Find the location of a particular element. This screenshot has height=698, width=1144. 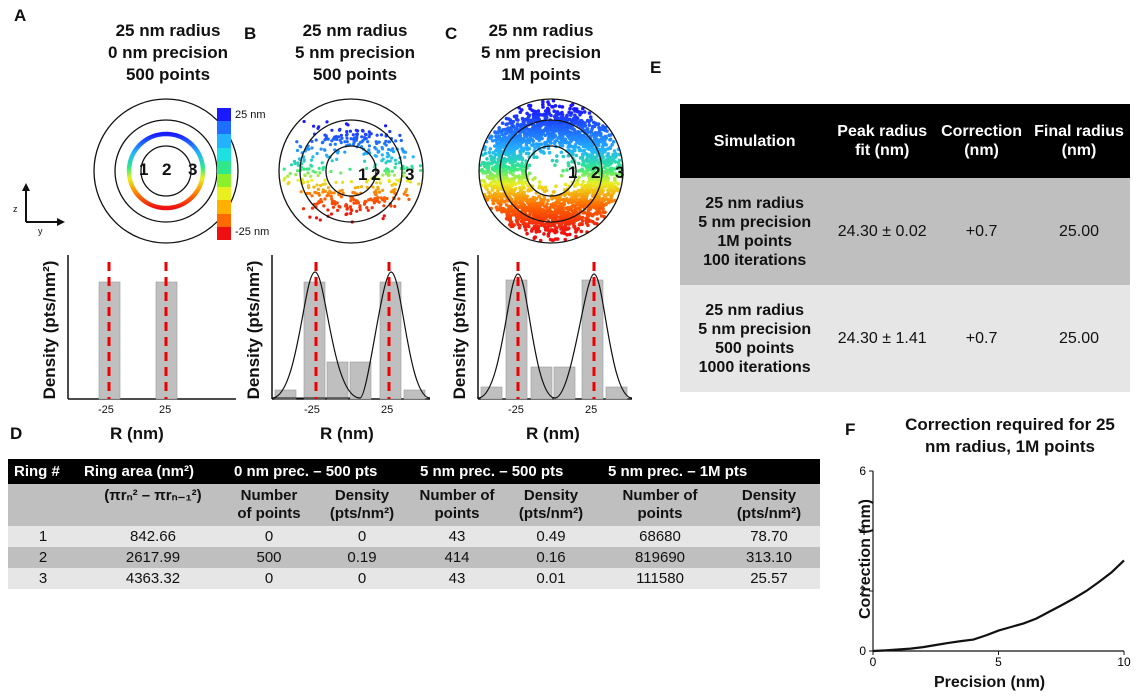

sim-line: 100 iterations is located at coordinates (755, 260).